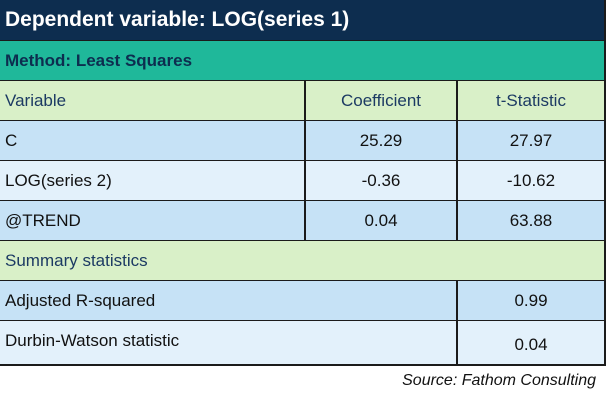 This screenshot has height=408, width=606. Describe the element at coordinates (302, 220) in the screenshot. I see `table-row: @TREND 0.04 63.88` at that location.